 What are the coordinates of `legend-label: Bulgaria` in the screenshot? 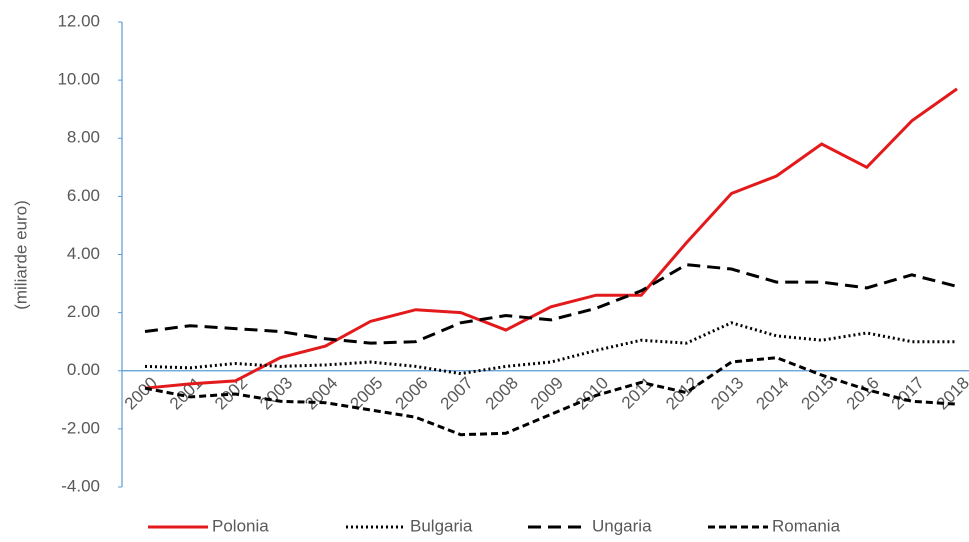 It's located at (441, 525).